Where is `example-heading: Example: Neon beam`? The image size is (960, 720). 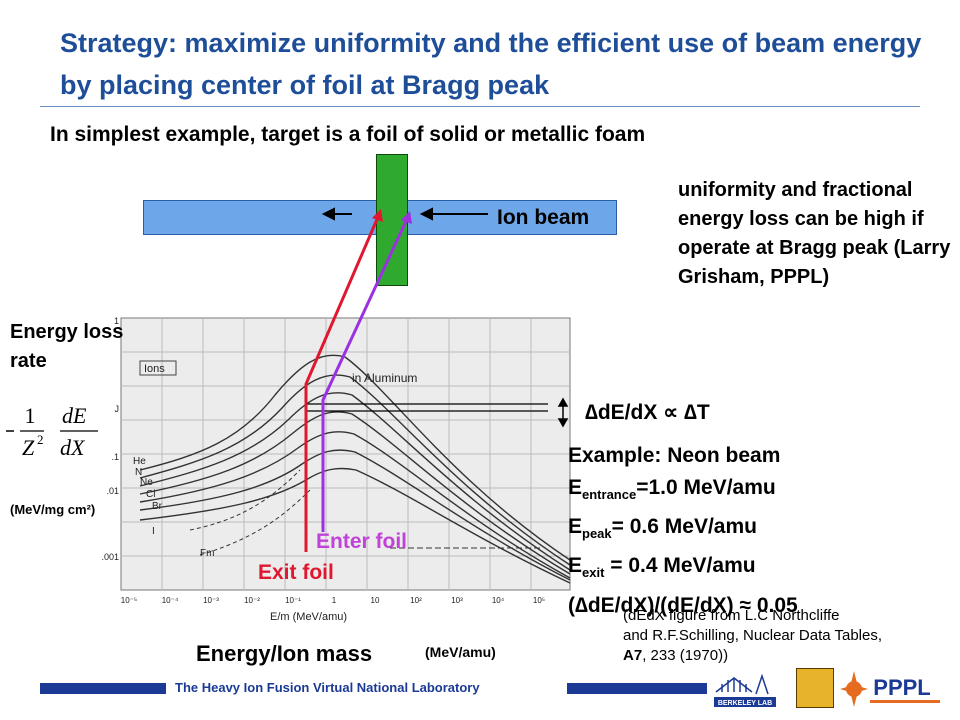 example-heading: Example: Neon beam is located at coordinates (674, 455).